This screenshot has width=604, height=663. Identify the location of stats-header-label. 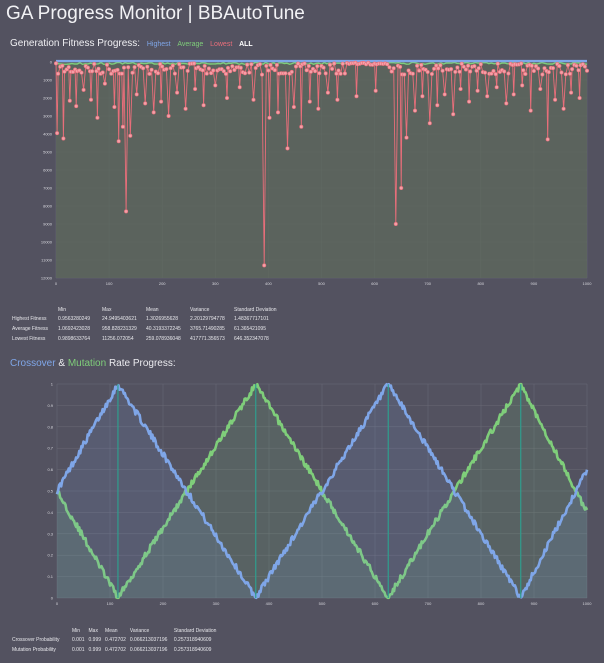
(40, 631).